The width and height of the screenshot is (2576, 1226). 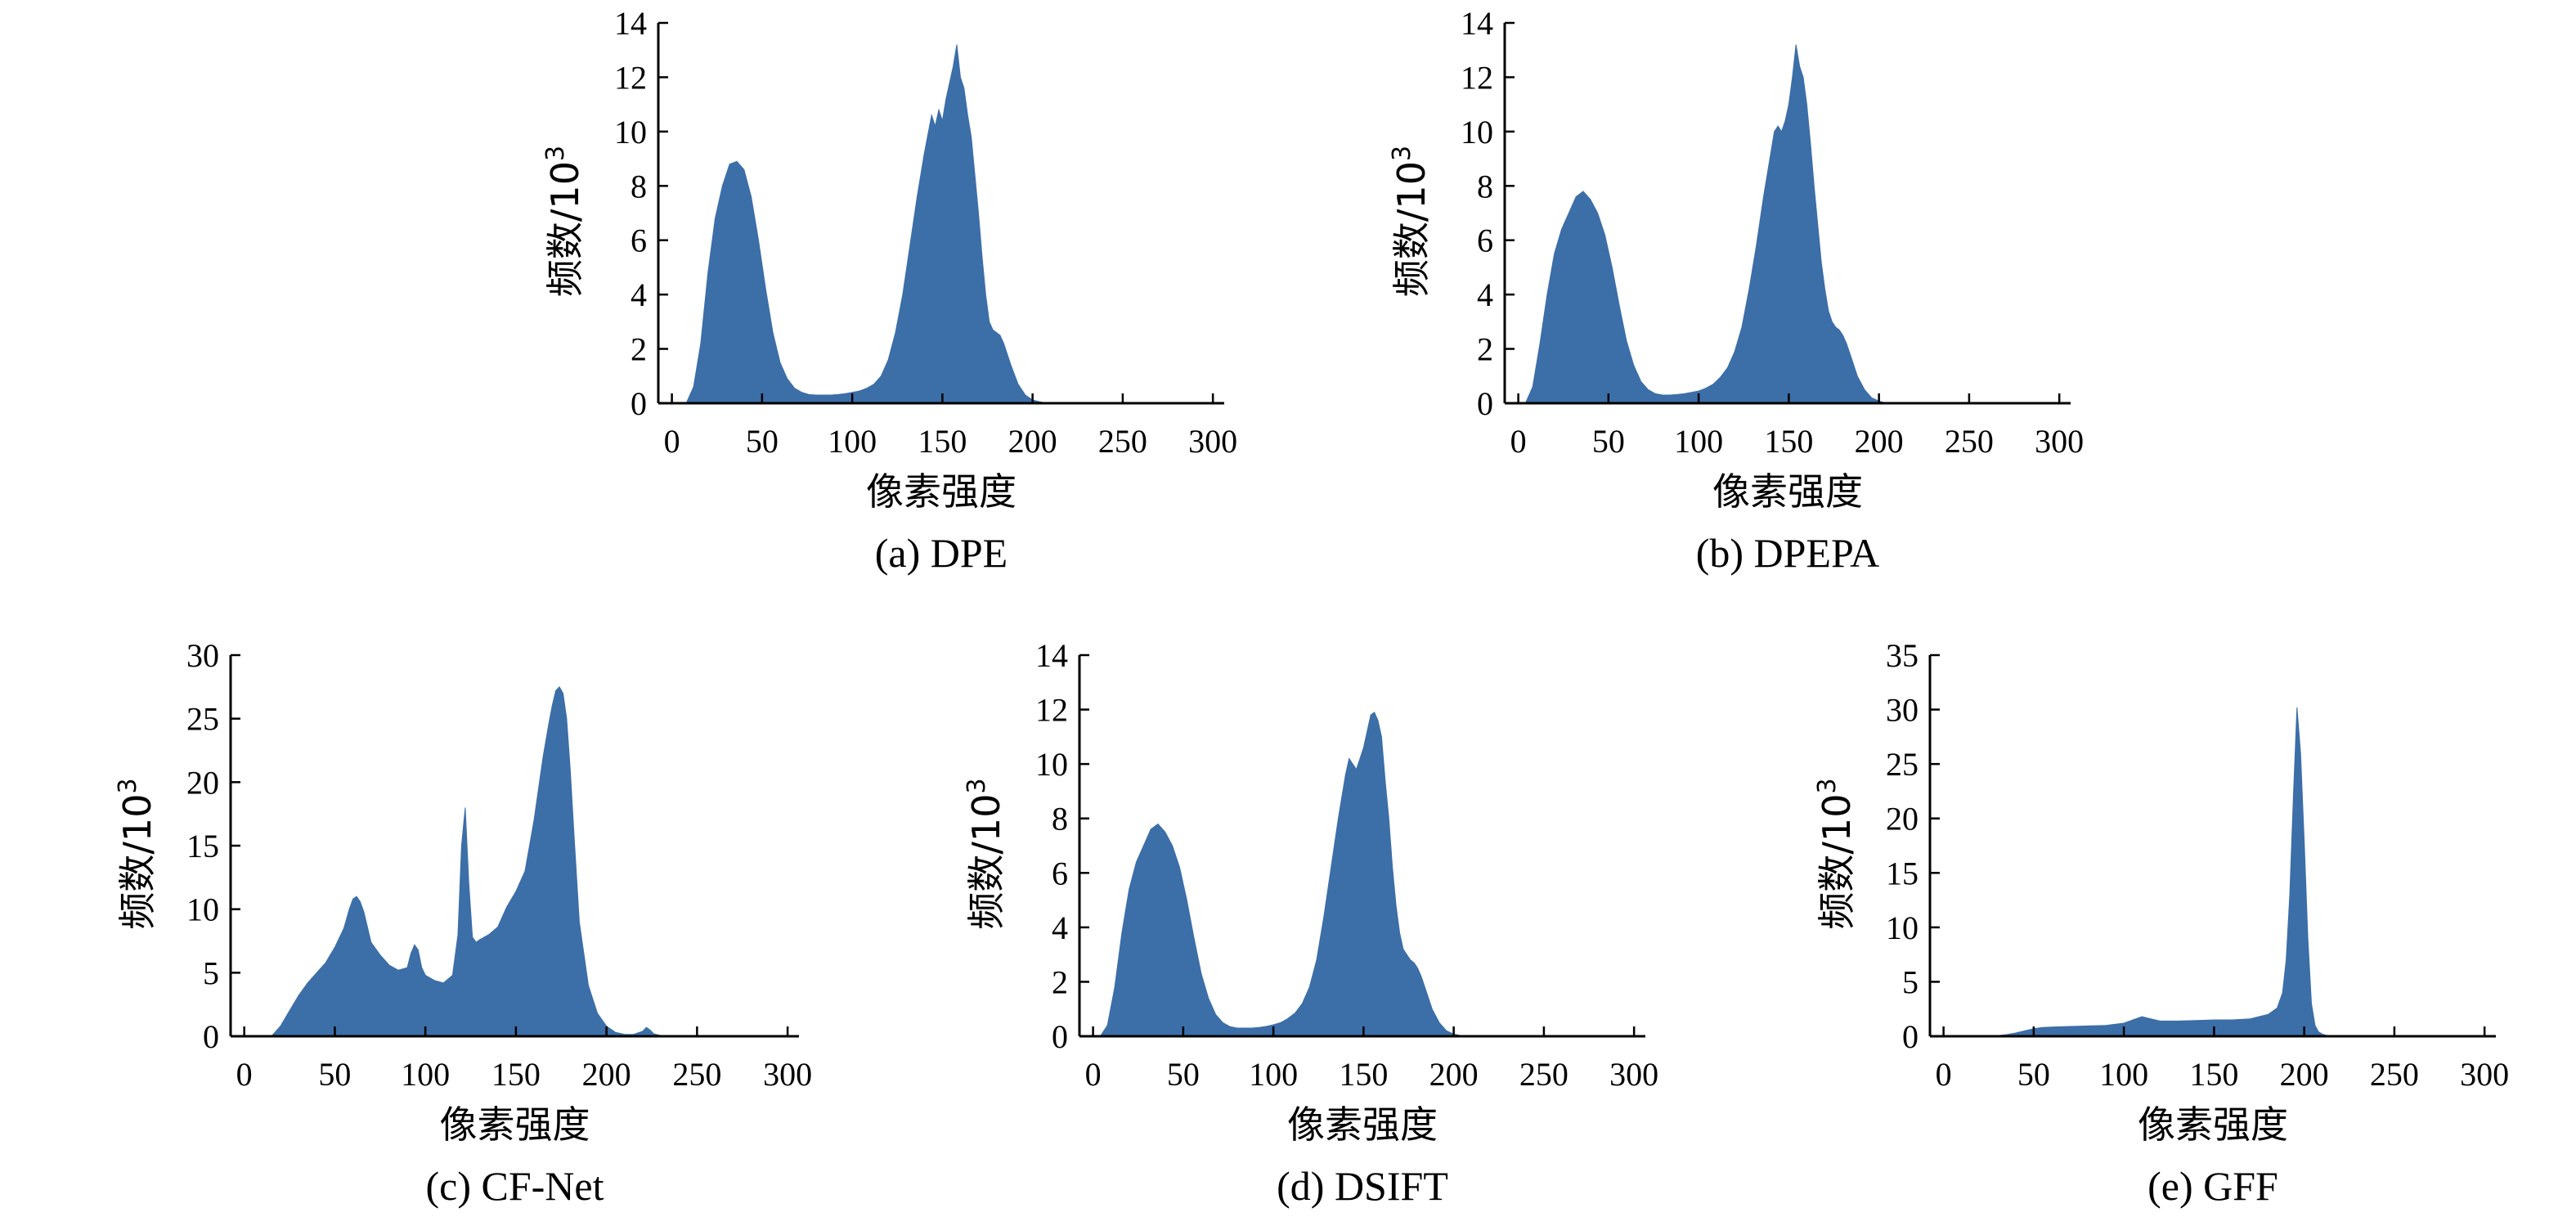 What do you see at coordinates (1362, 1186) in the screenshot?
I see `panel-caption: (d) DSIFT` at bounding box center [1362, 1186].